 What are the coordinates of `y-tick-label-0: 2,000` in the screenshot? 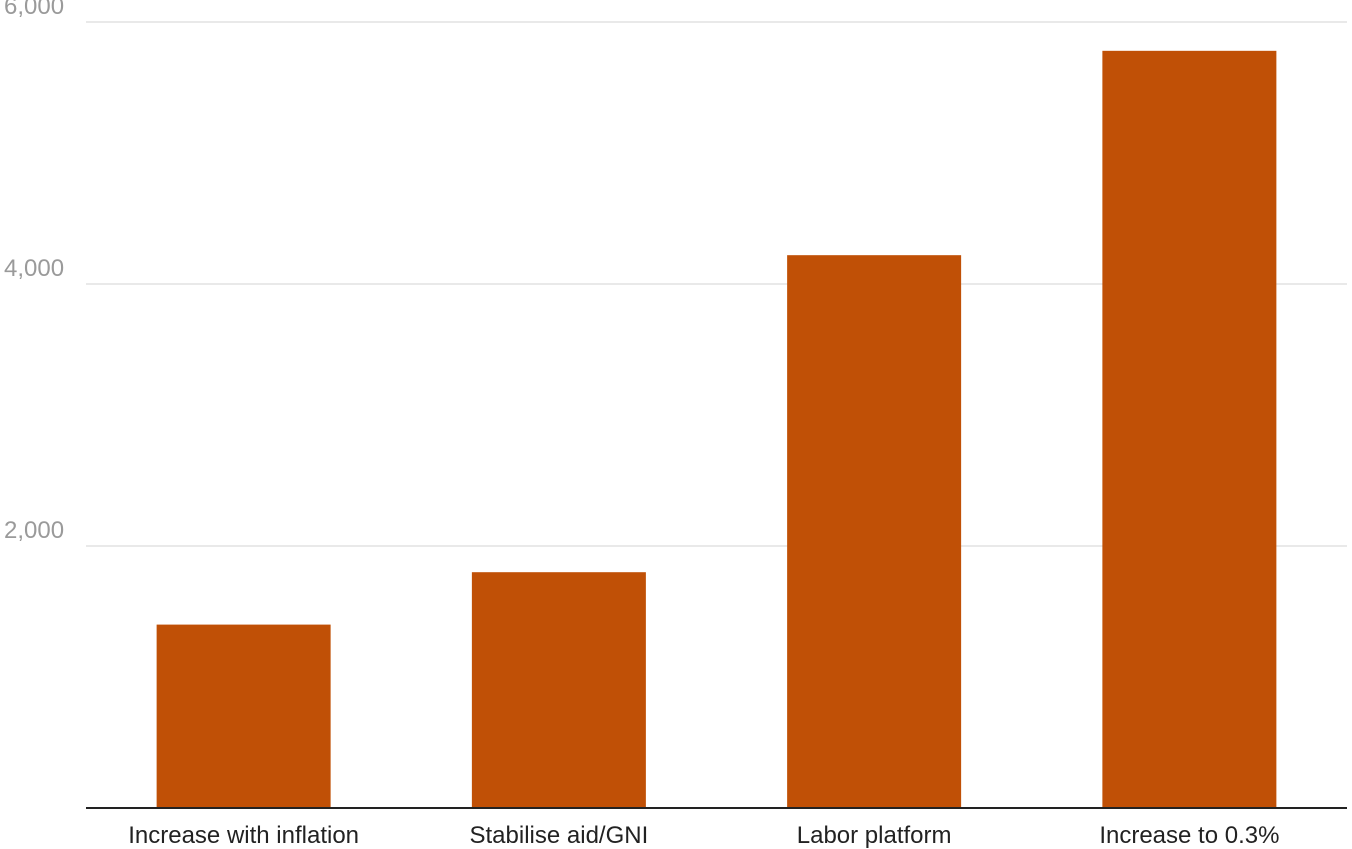 It's located at (34, 530).